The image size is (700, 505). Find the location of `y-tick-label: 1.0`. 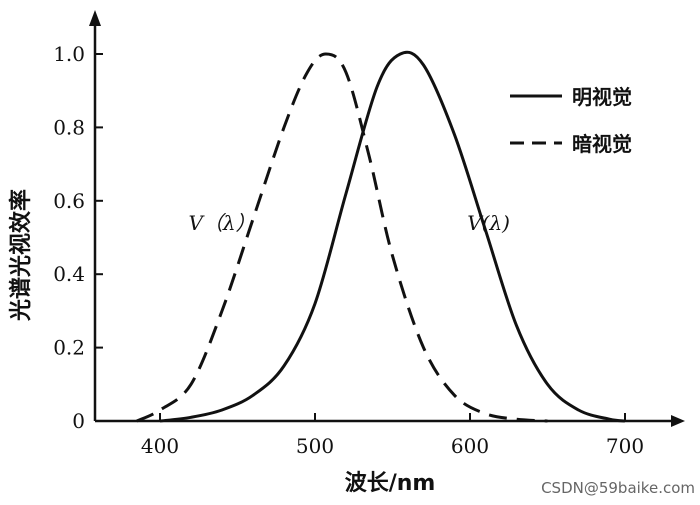

y-tick-label: 1.0 is located at coordinates (69, 54).